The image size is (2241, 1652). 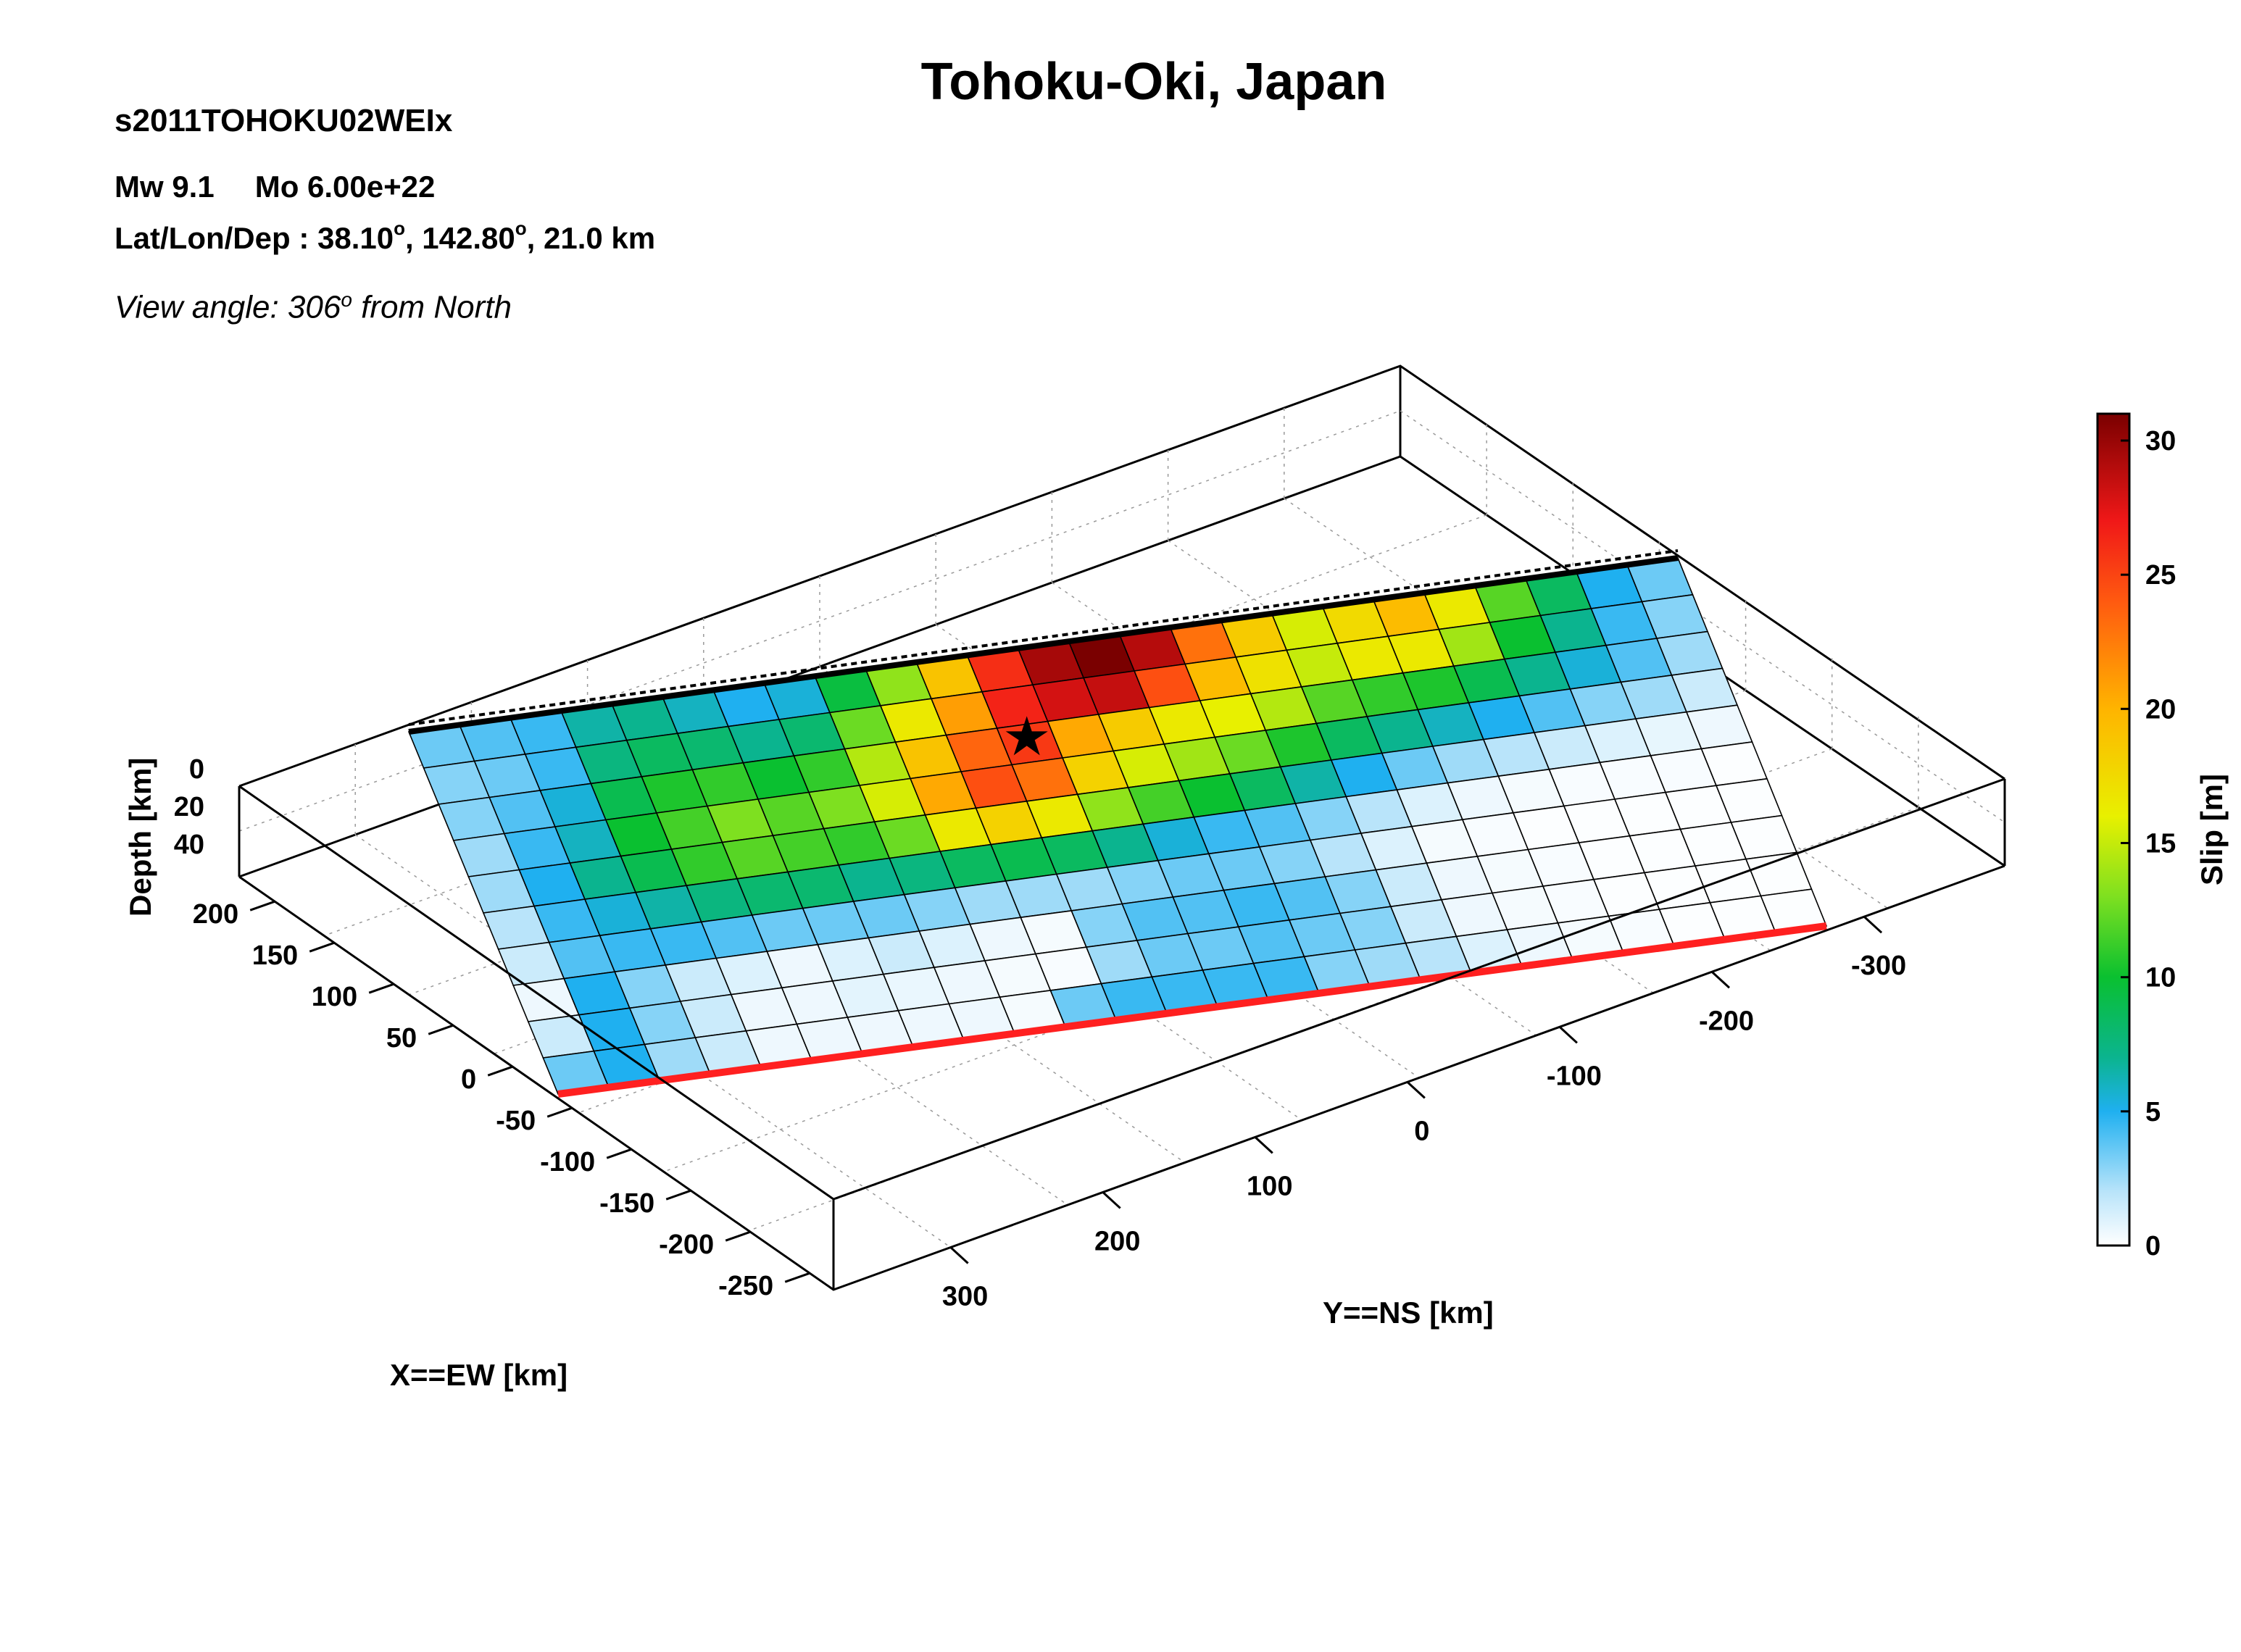 I want to click on hypocenter-depth: , 21.0 km, so click(x=591, y=238).